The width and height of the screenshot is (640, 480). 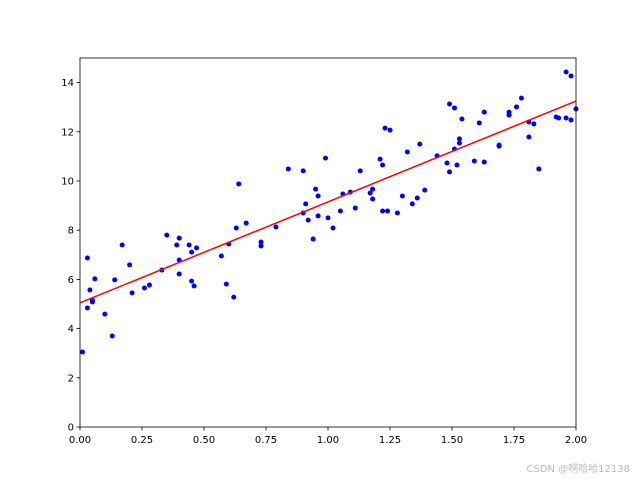 What do you see at coordinates (80, 440) in the screenshot?
I see `x-tick-label: 0.00` at bounding box center [80, 440].